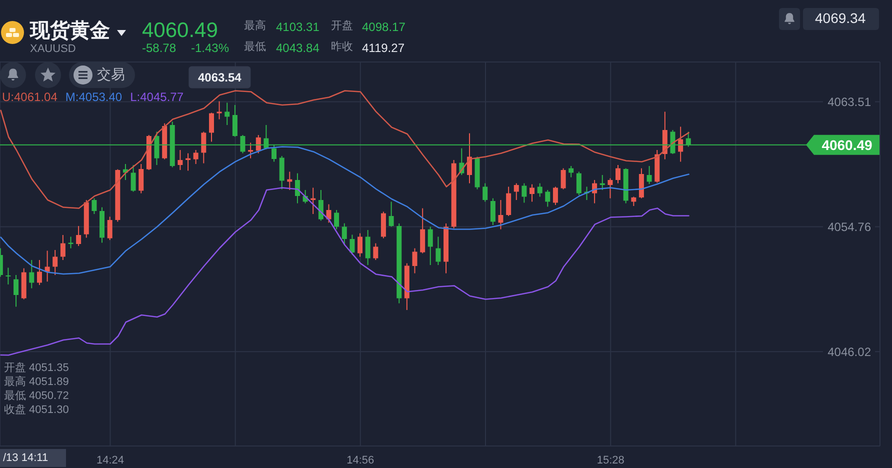 Image resolution: width=892 pixels, height=468 pixels. Describe the element at coordinates (850, 101) in the screenshot. I see `y-tick-label: 4063.51` at that location.